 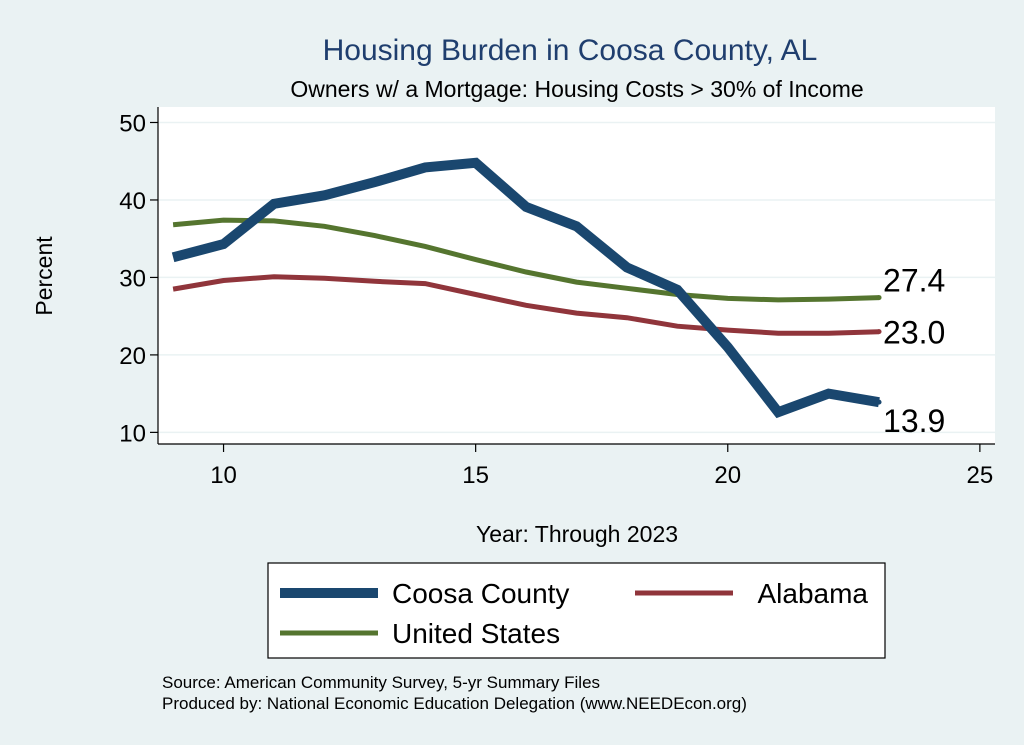 I want to click on y-tick-label: 30, so click(x=132, y=278).